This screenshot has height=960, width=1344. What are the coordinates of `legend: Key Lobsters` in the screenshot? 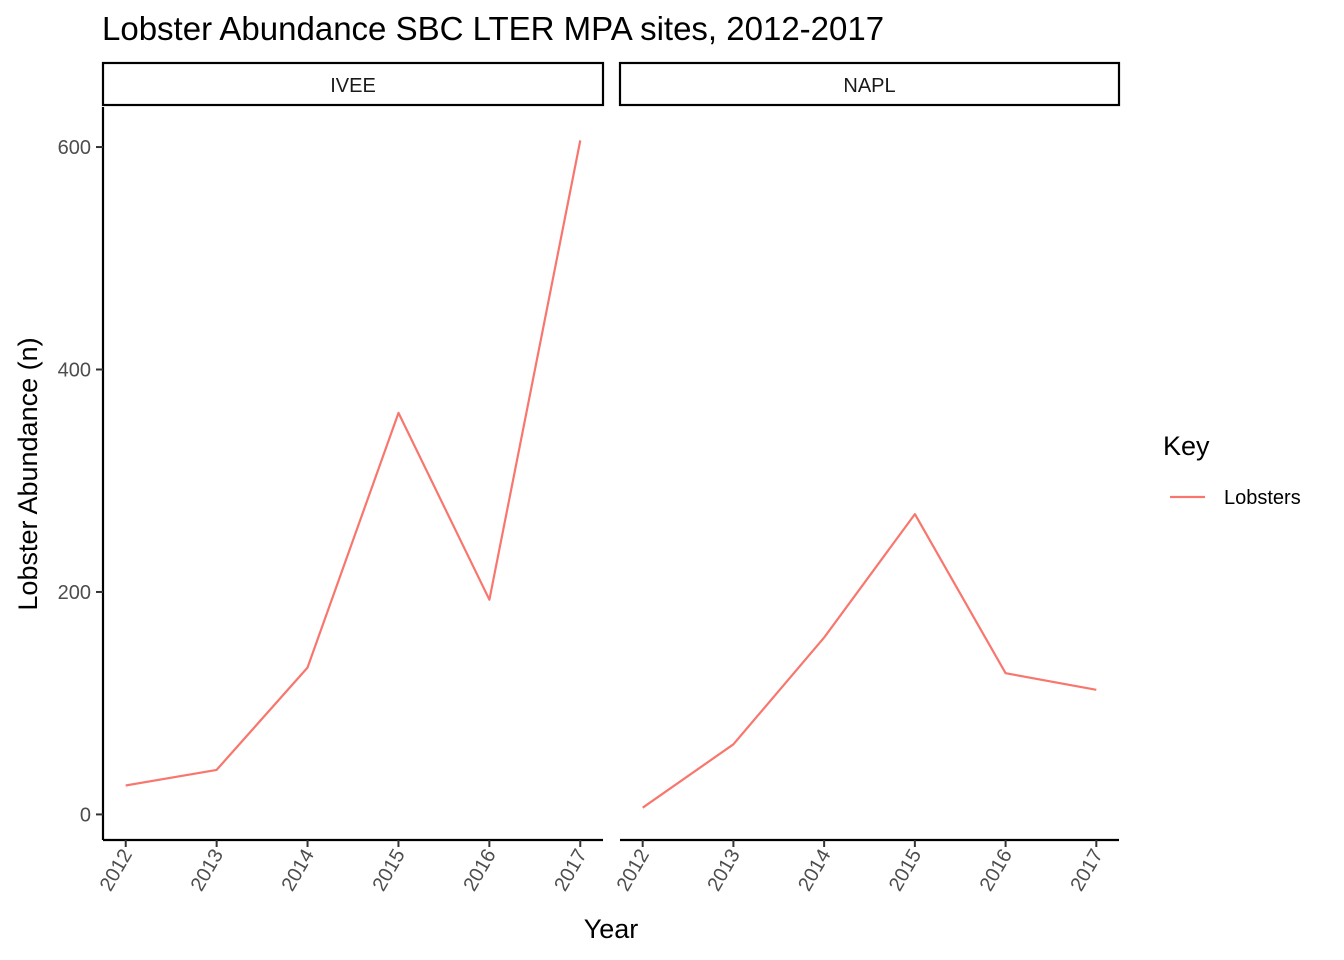 It's located at (1232, 470).